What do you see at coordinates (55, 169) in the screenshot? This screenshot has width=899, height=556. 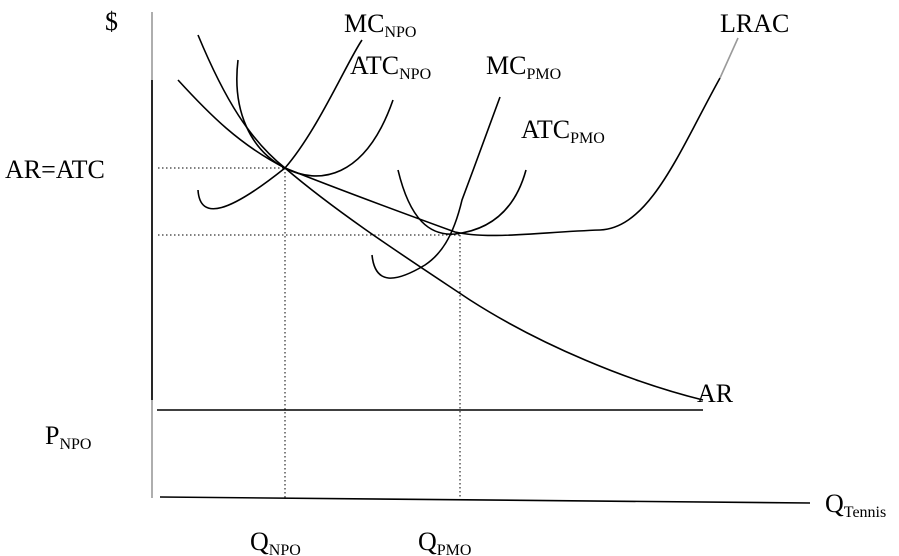 I see `ar-atc-label: AR=ATC` at bounding box center [55, 169].